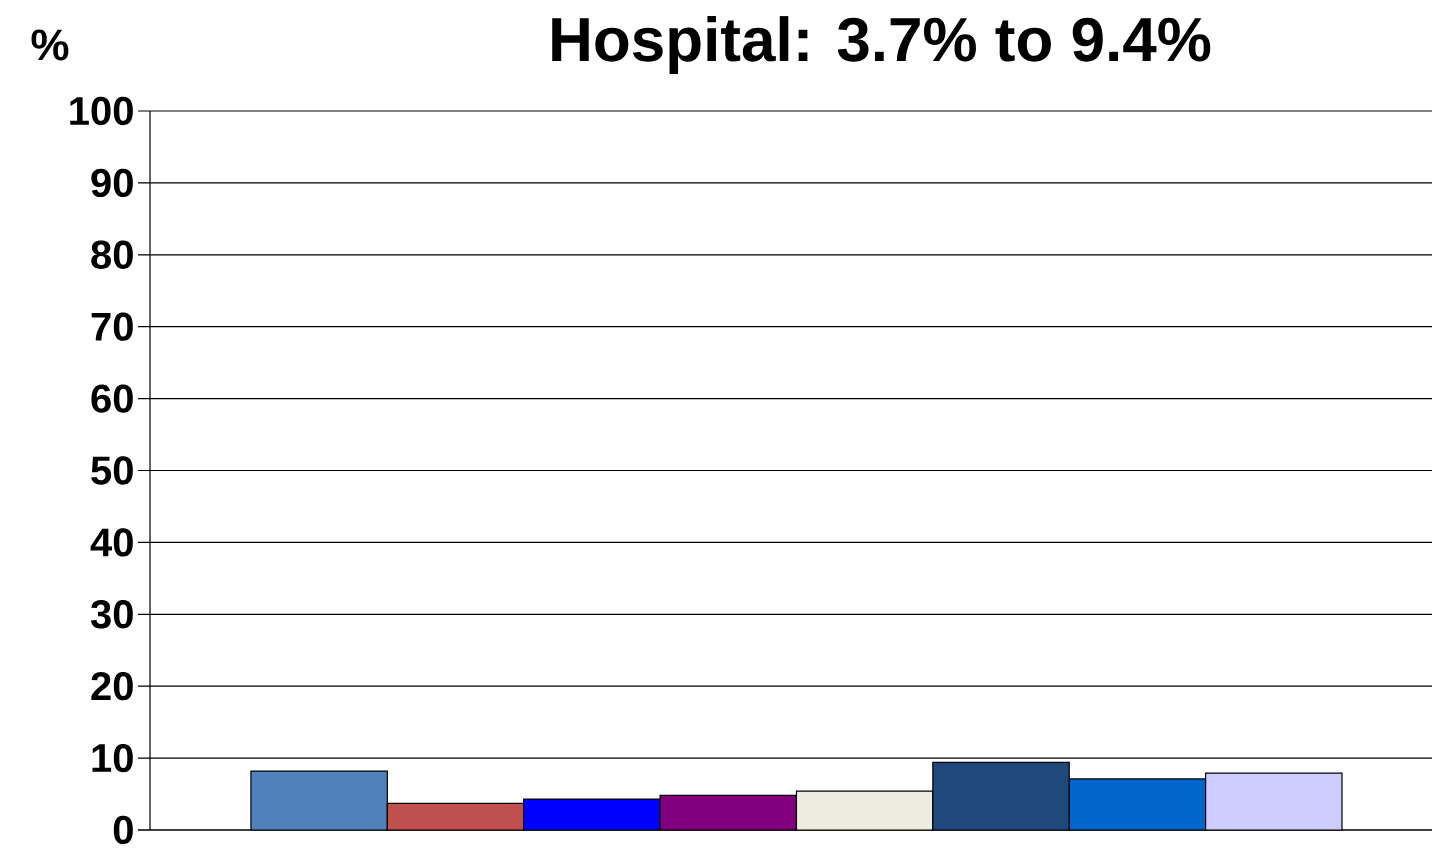  What do you see at coordinates (112, 183) in the screenshot?
I see `y-tick-label: 90` at bounding box center [112, 183].